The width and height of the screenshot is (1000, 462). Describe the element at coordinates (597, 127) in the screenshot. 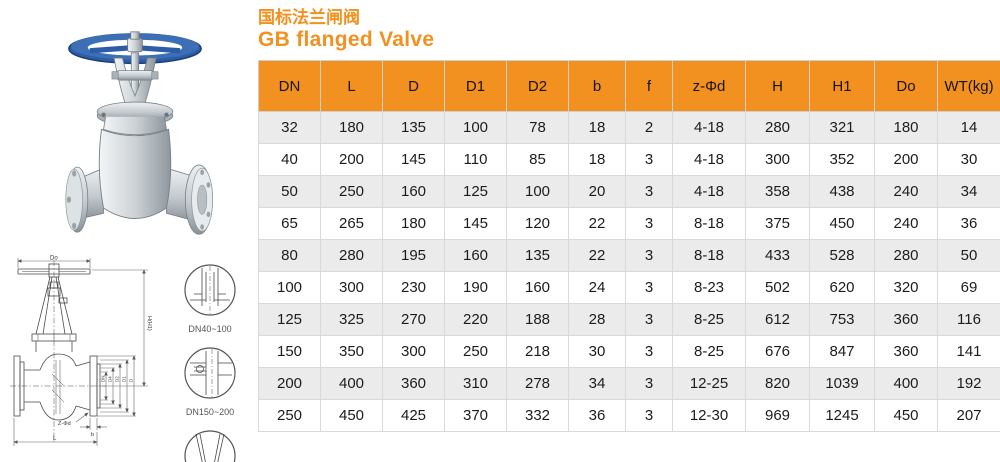

I see `table-cell: 18` at that location.